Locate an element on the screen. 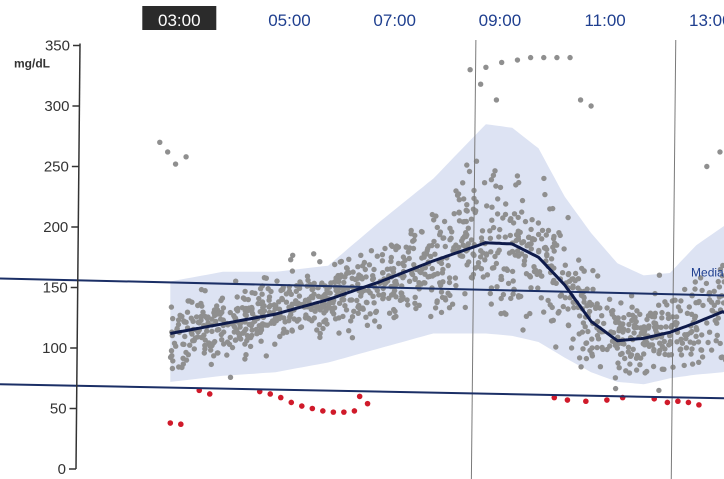  reading-dot-high is located at coordinates (707, 166).